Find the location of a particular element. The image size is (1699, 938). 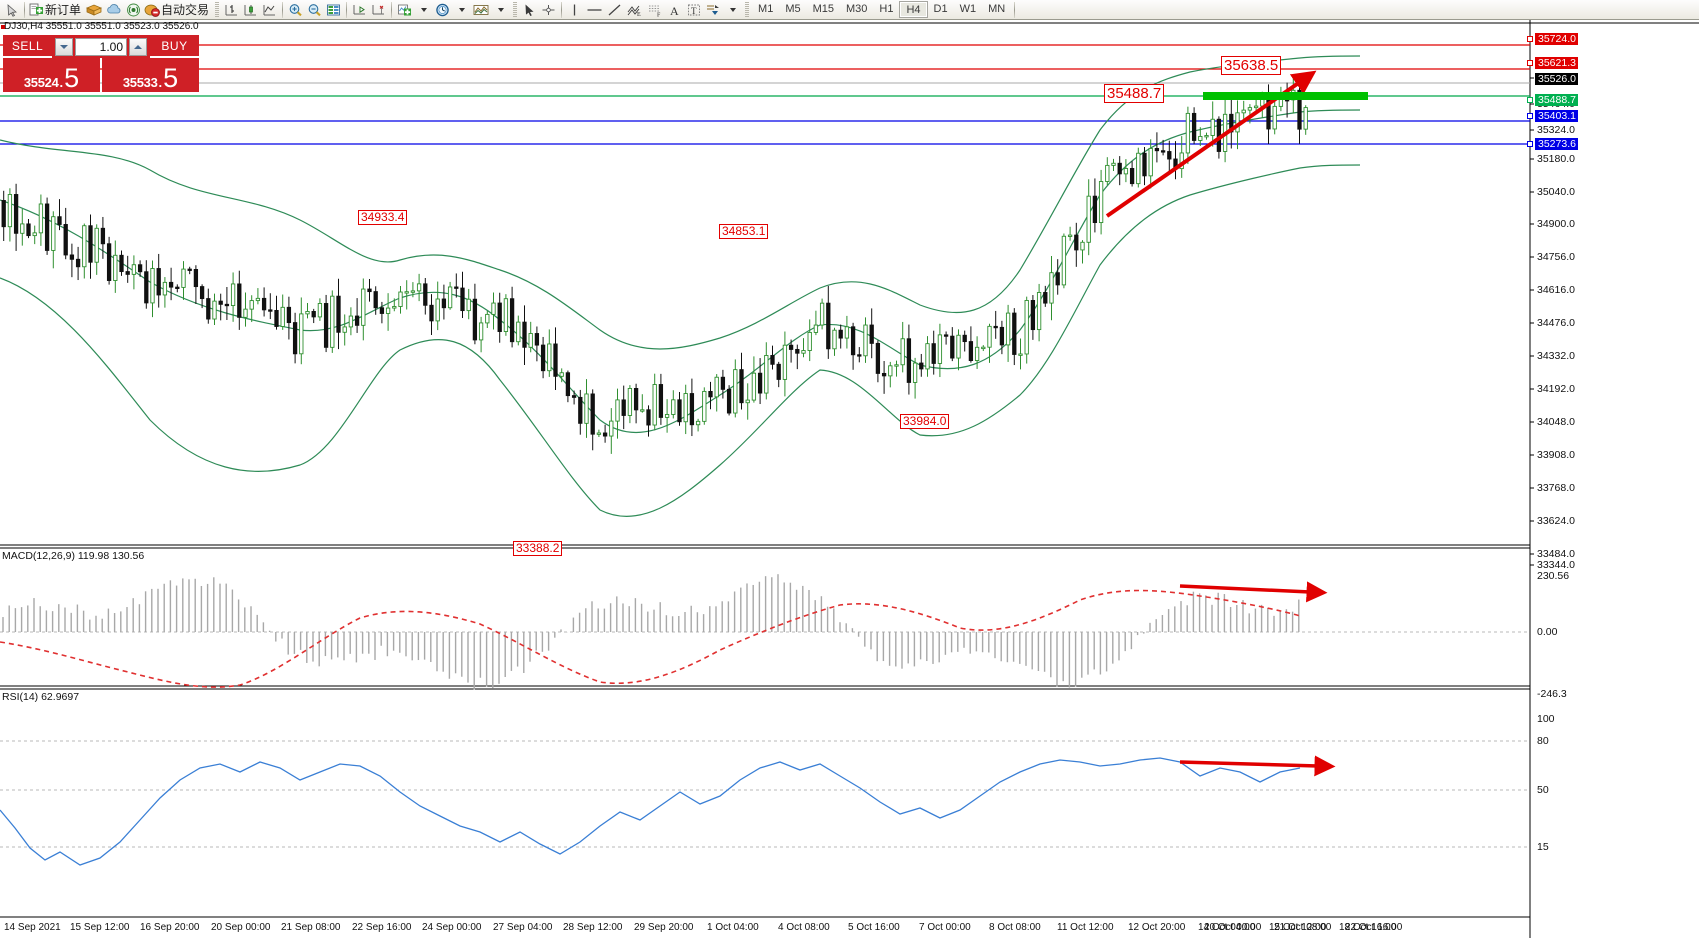

timeframe-mn: MN is located at coordinates (997, 9).